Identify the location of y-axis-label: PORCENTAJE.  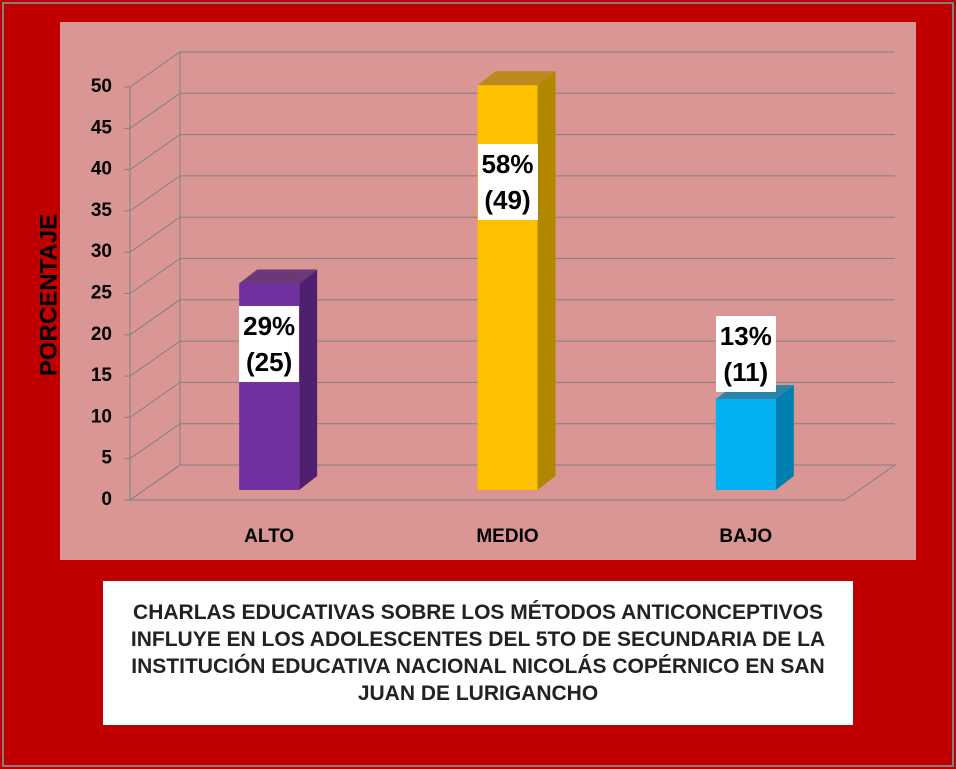
(48, 295).